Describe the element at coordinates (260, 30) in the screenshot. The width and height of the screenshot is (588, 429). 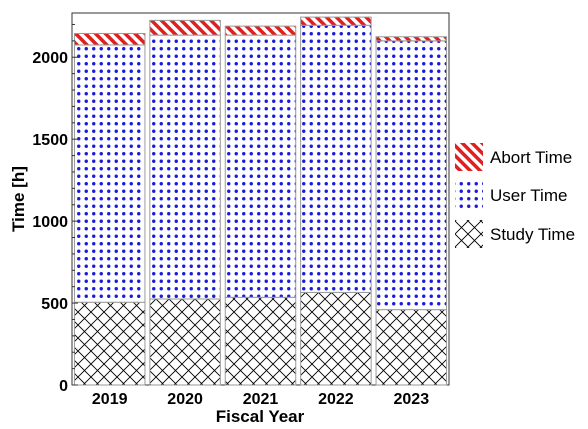
I see `bar-abort-time-2021` at that location.